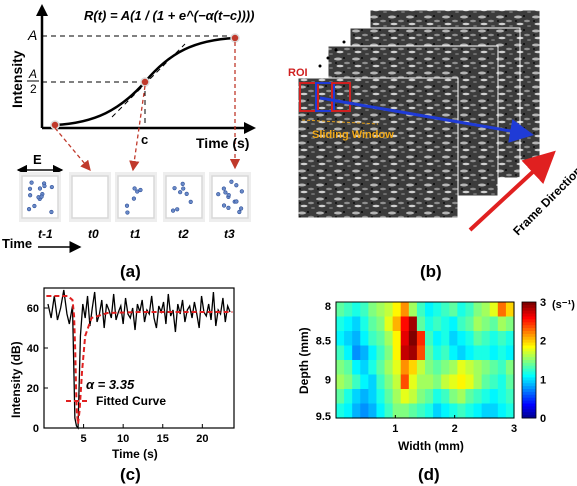 The height and width of the screenshot is (486, 577). What do you see at coordinates (42, 10) in the screenshot?
I see `a-y-arrow` at bounding box center [42, 10].